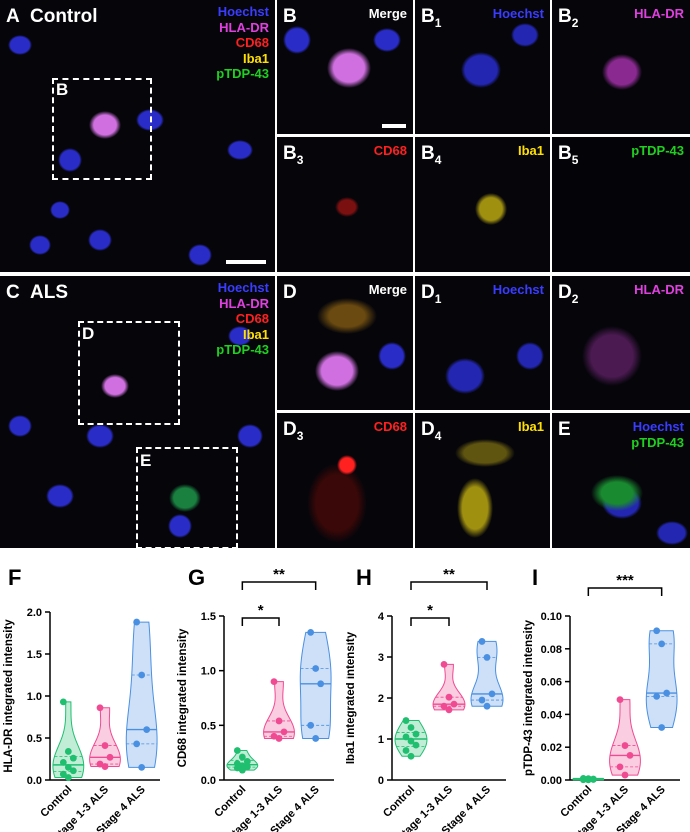 Image resolution: width=690 pixels, height=832 pixels. Describe the element at coordinates (530, 426) in the screenshot. I see `channel-label: Iba1` at that location.